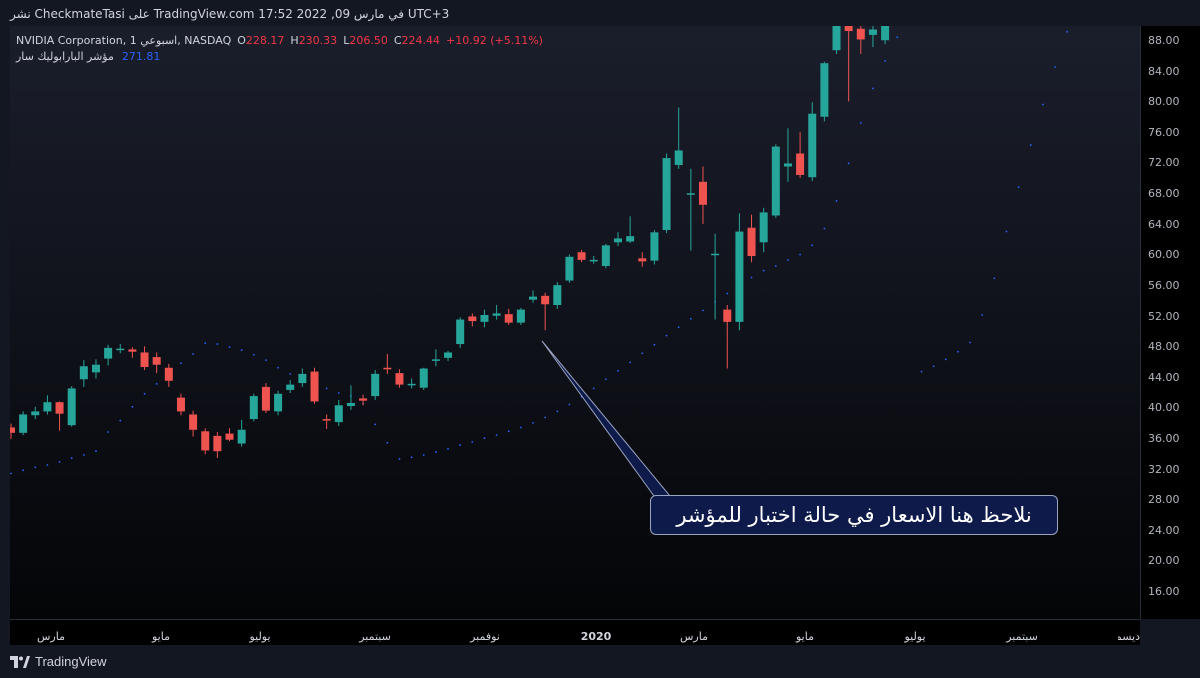  Describe the element at coordinates (1164, 71) in the screenshot. I see `price-tick-label: 84.00` at that location.